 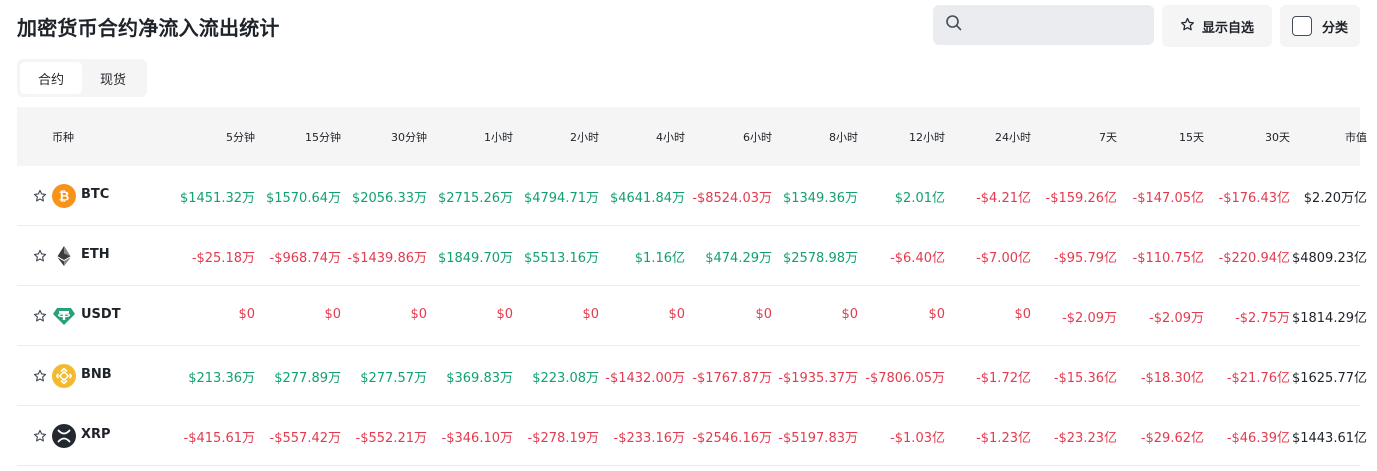 What do you see at coordinates (1168, 258) in the screenshot?
I see `flow-value-cell: -$110.75亿` at bounding box center [1168, 258].